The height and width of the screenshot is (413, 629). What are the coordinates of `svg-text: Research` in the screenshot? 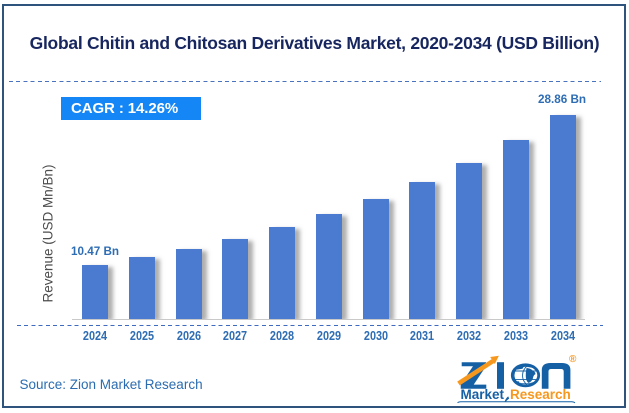 It's located at (540, 394).